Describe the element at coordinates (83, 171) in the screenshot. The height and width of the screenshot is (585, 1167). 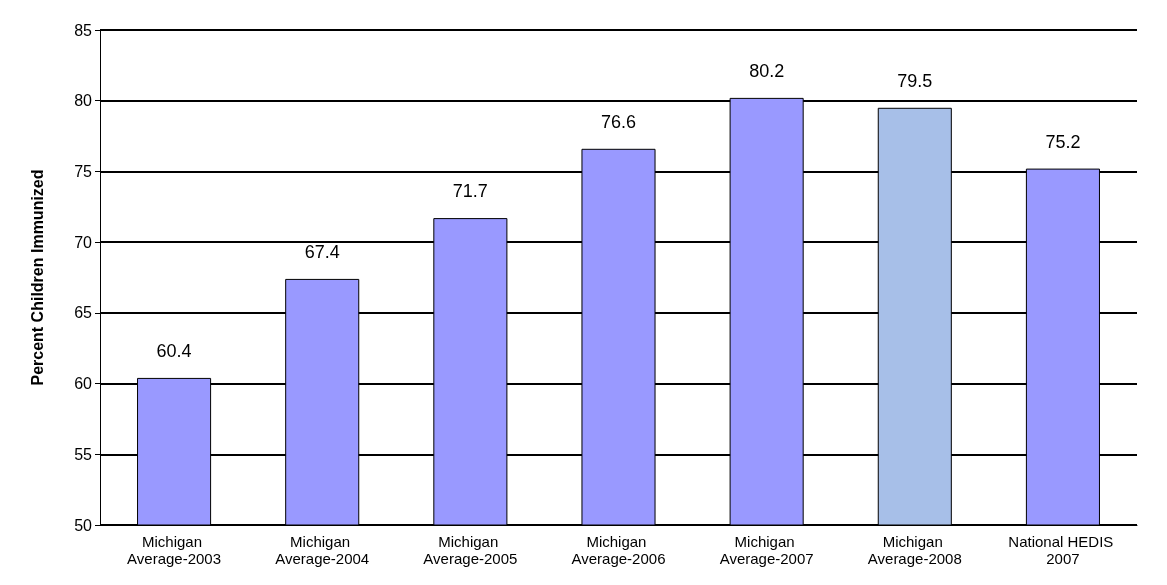
I see `y-tick-label: 75` at that location.